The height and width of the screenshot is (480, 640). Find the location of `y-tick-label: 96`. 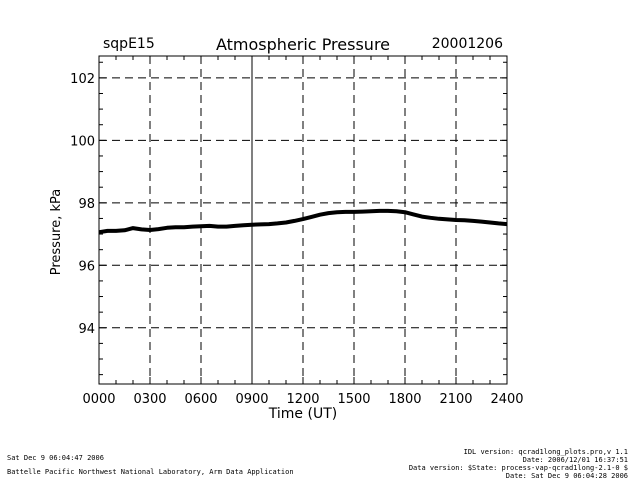

y-tick-label: 96 is located at coordinates (86, 266).